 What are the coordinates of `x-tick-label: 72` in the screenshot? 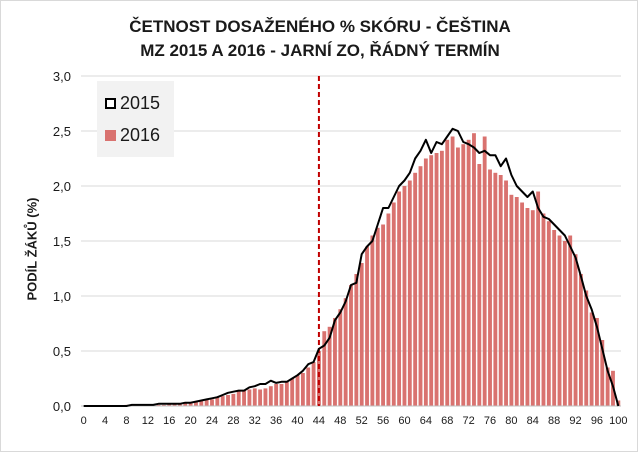 It's located at (468, 421).